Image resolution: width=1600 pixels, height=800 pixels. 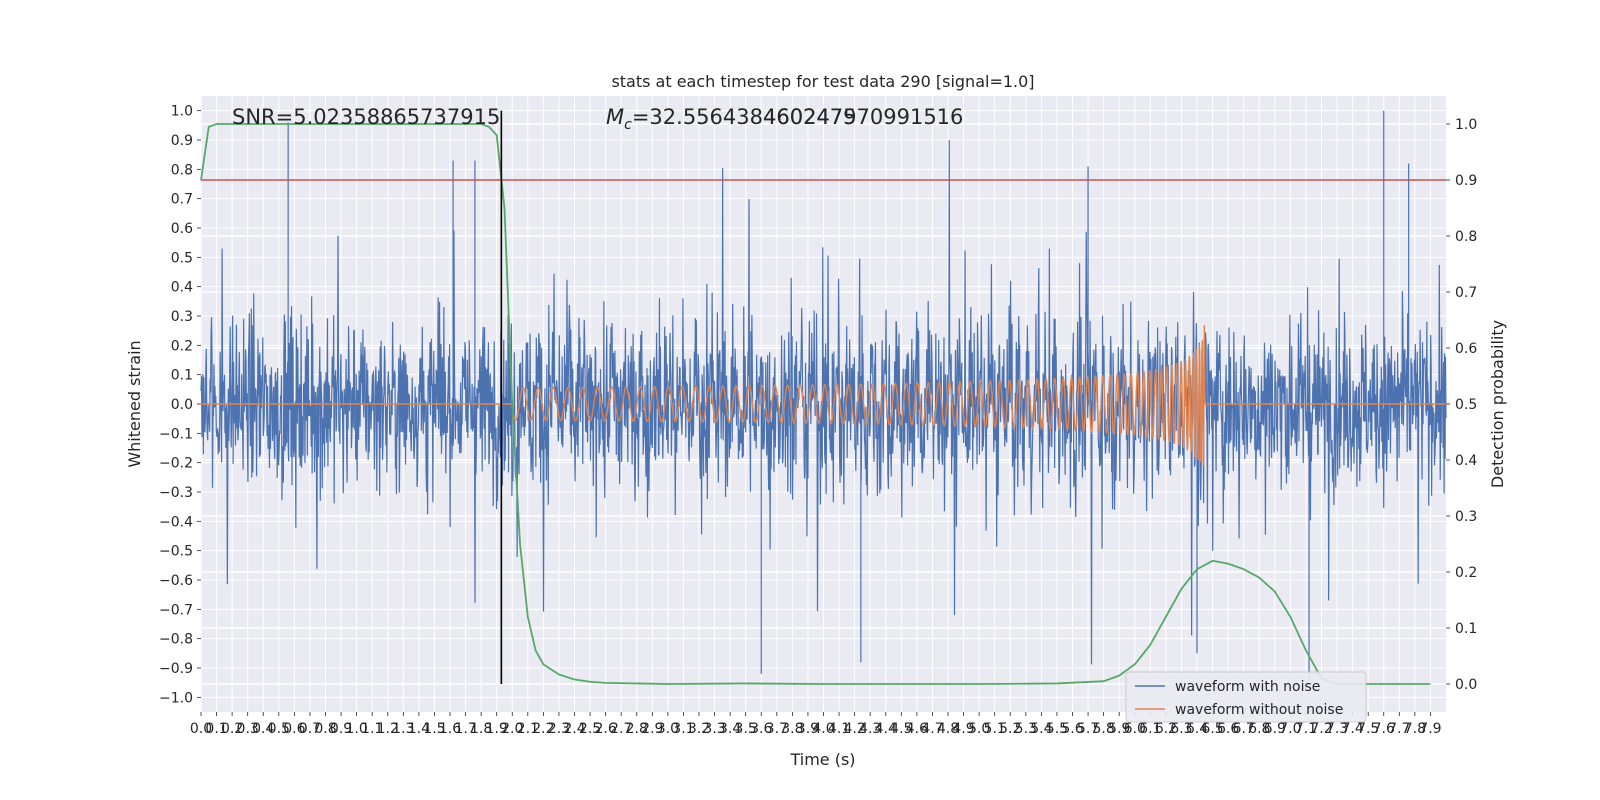 I want to click on x-tick-label: 4.7, so click(x=932, y=729).